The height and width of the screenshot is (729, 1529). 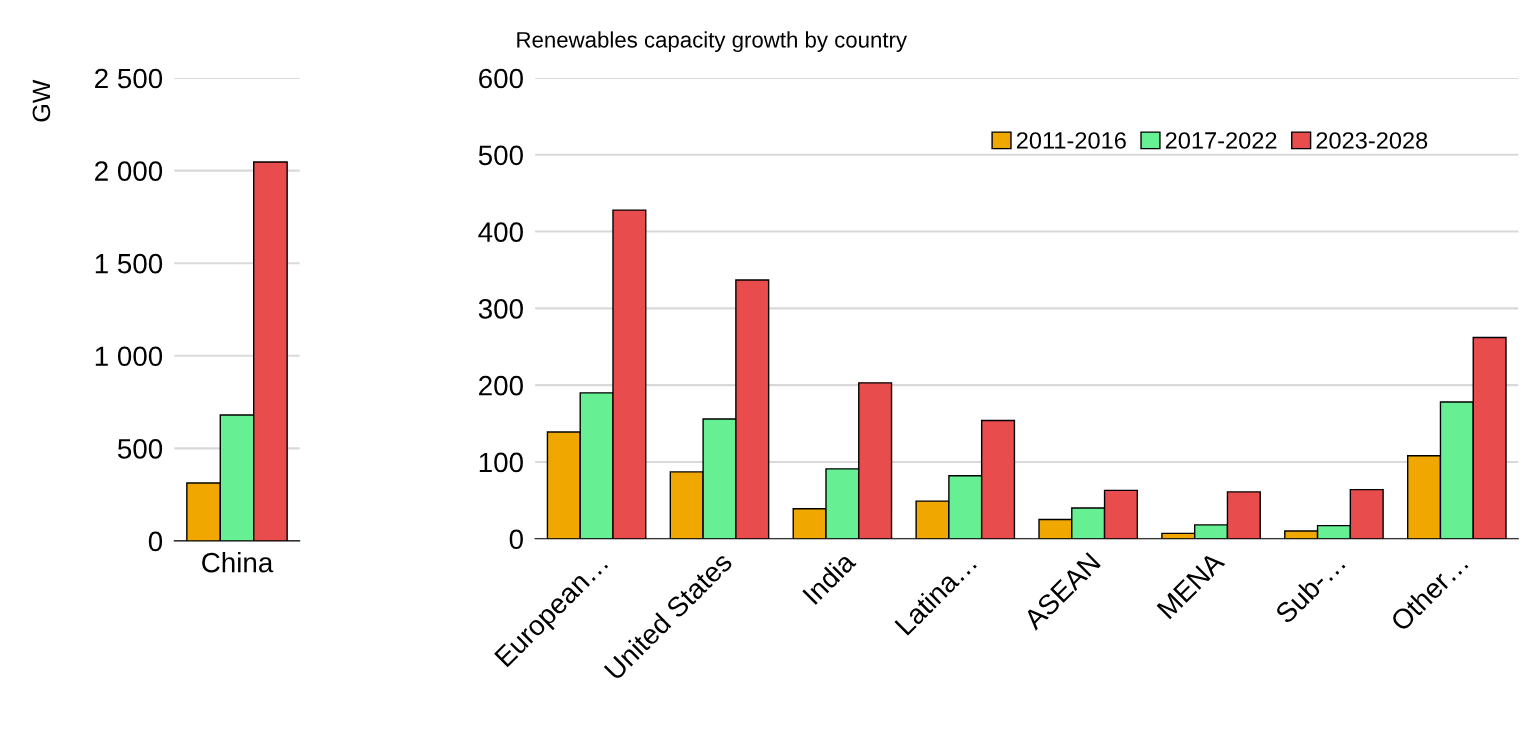 What do you see at coordinates (129, 78) in the screenshot?
I see `y-tick-label: 2 500` at bounding box center [129, 78].